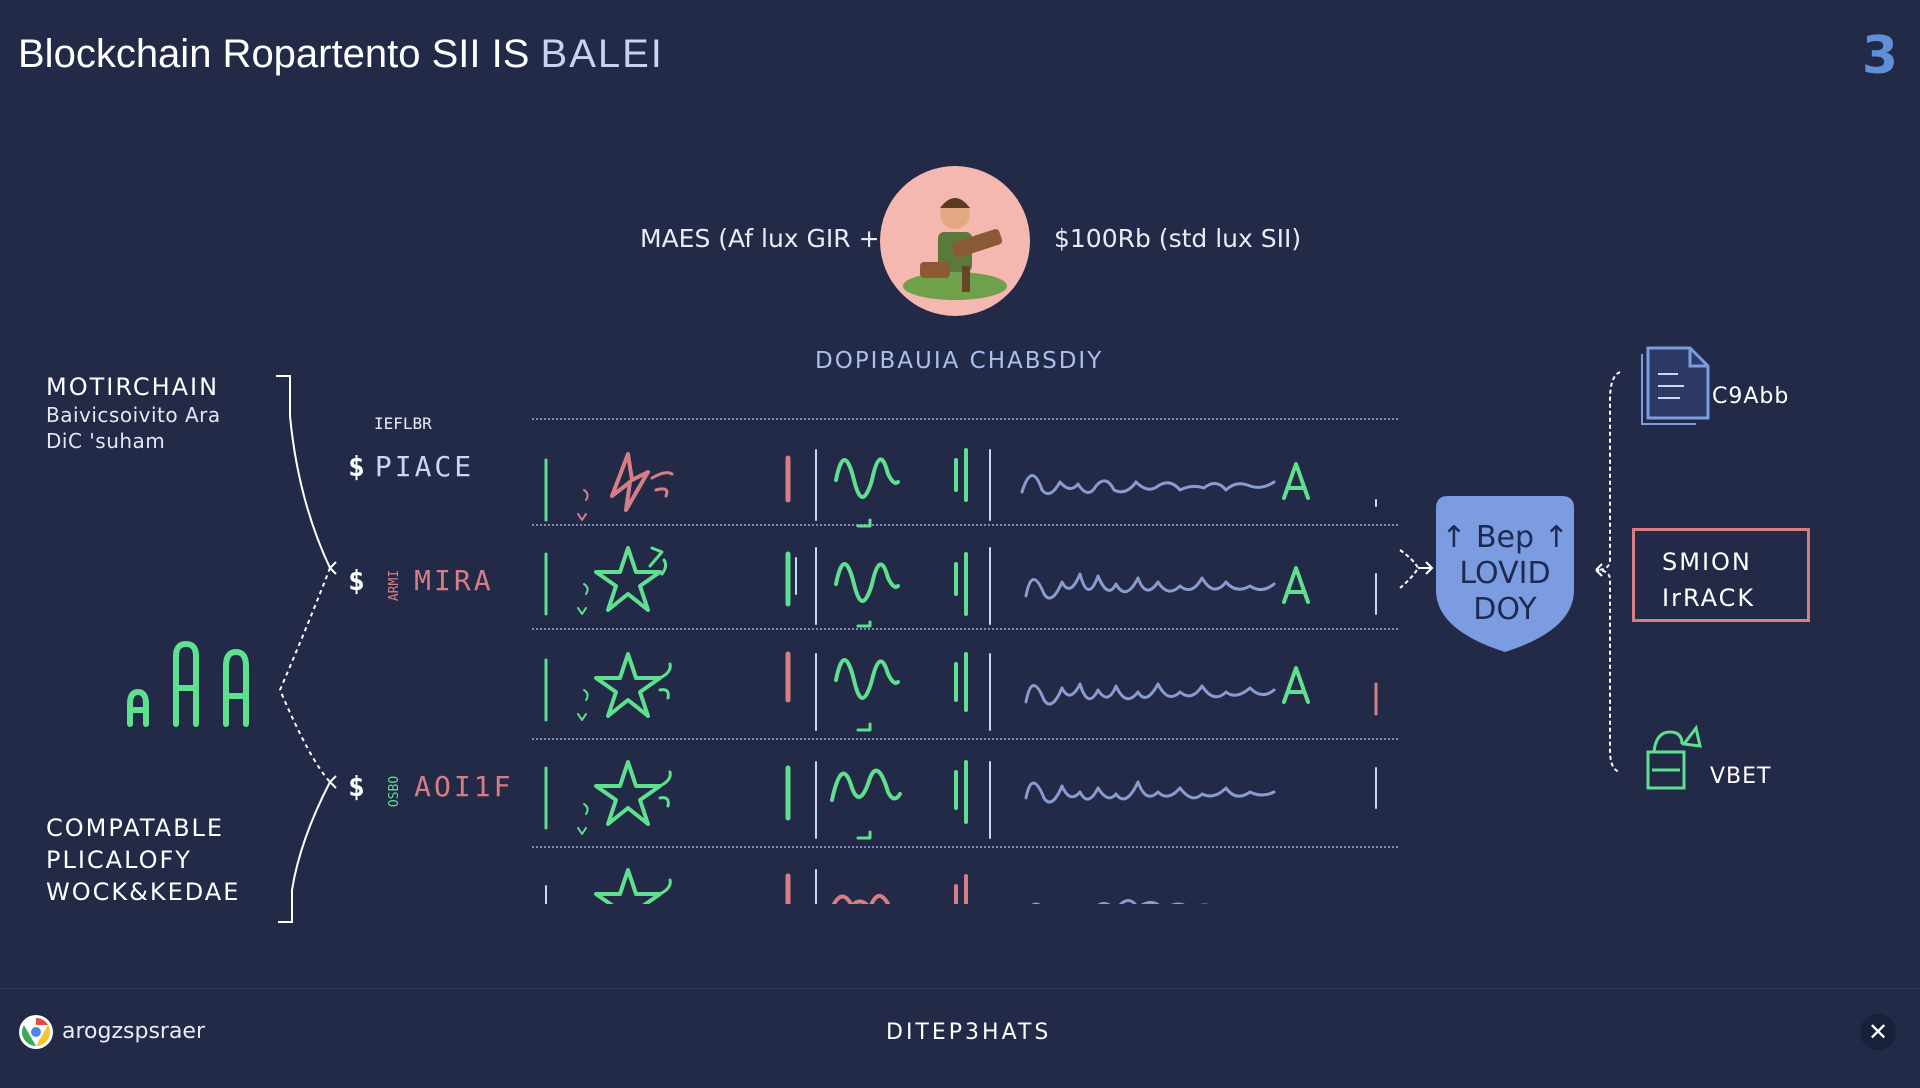 This screenshot has height=1088, width=1920. What do you see at coordinates (395, 791) in the screenshot?
I see `row-stamp: OSBO` at bounding box center [395, 791].